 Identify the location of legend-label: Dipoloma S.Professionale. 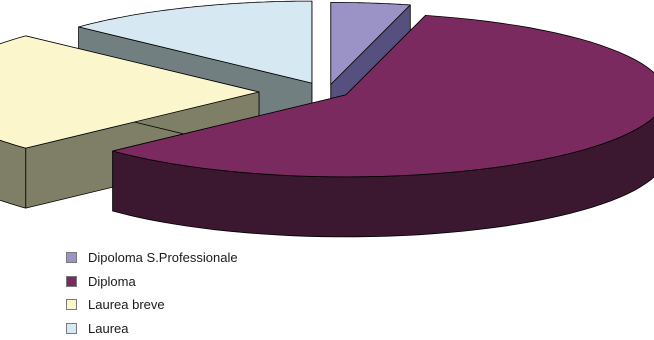
(163, 257).